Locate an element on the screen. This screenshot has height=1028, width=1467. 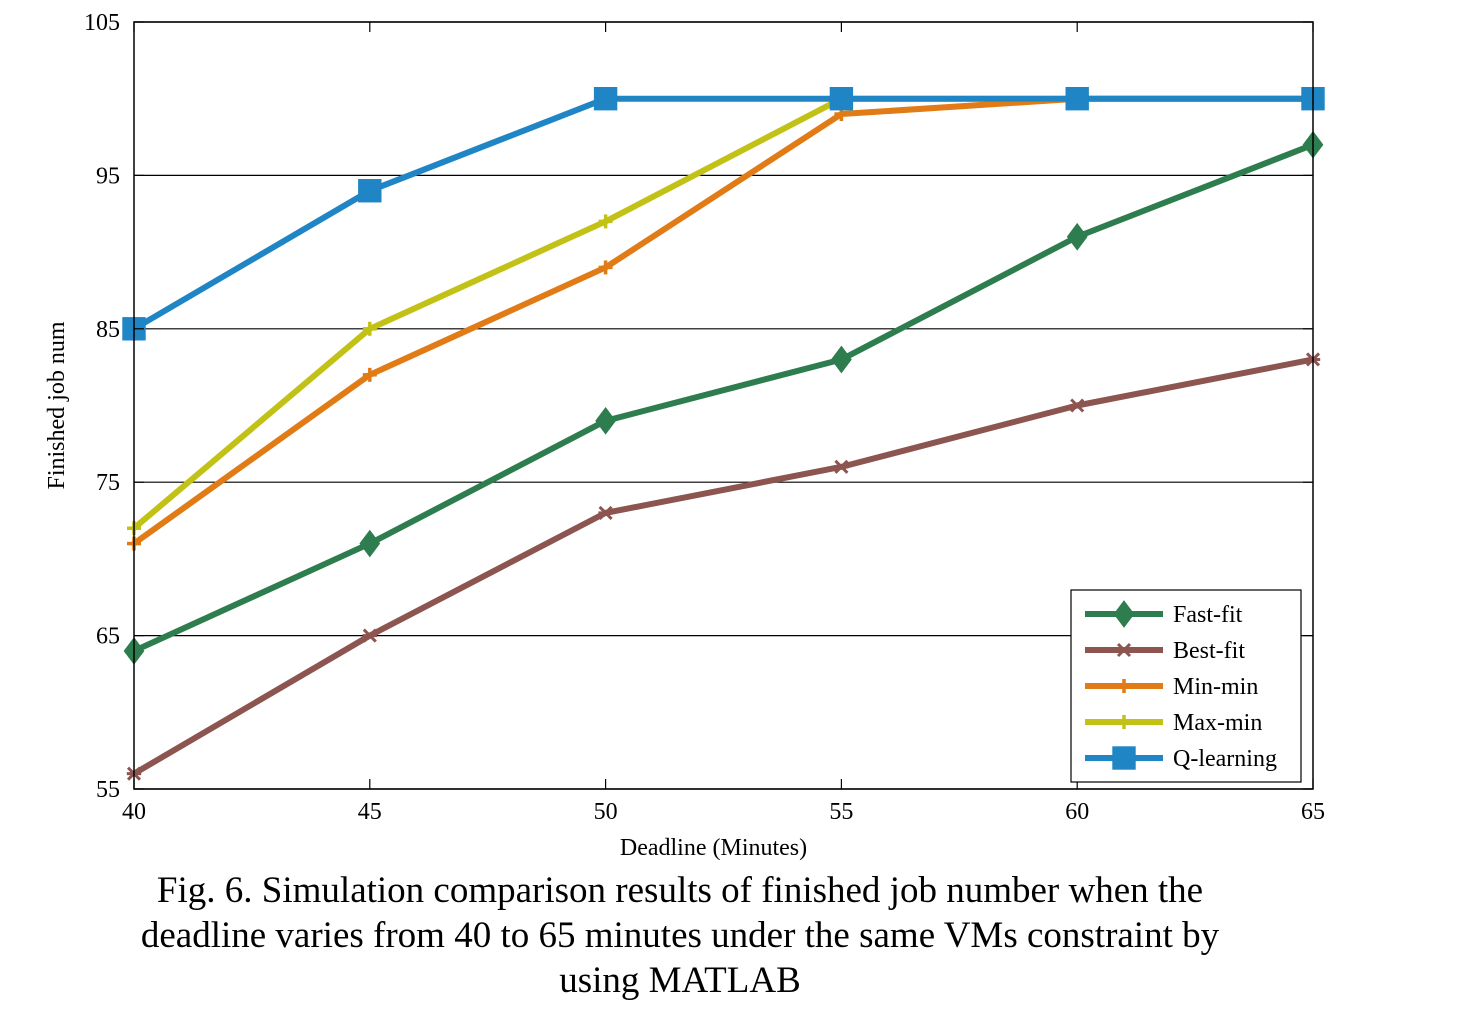
y-tick-label: 85 is located at coordinates (108, 330).